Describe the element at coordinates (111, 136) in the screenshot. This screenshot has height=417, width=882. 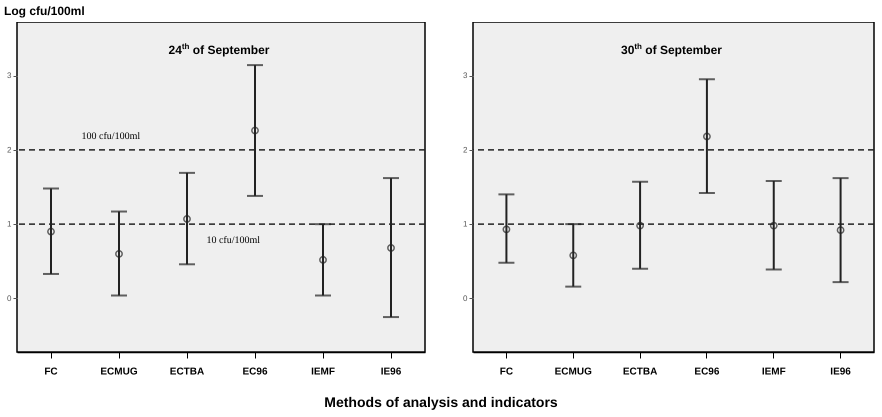
I see `ref-line-label: 100 cfu/100ml` at that location.